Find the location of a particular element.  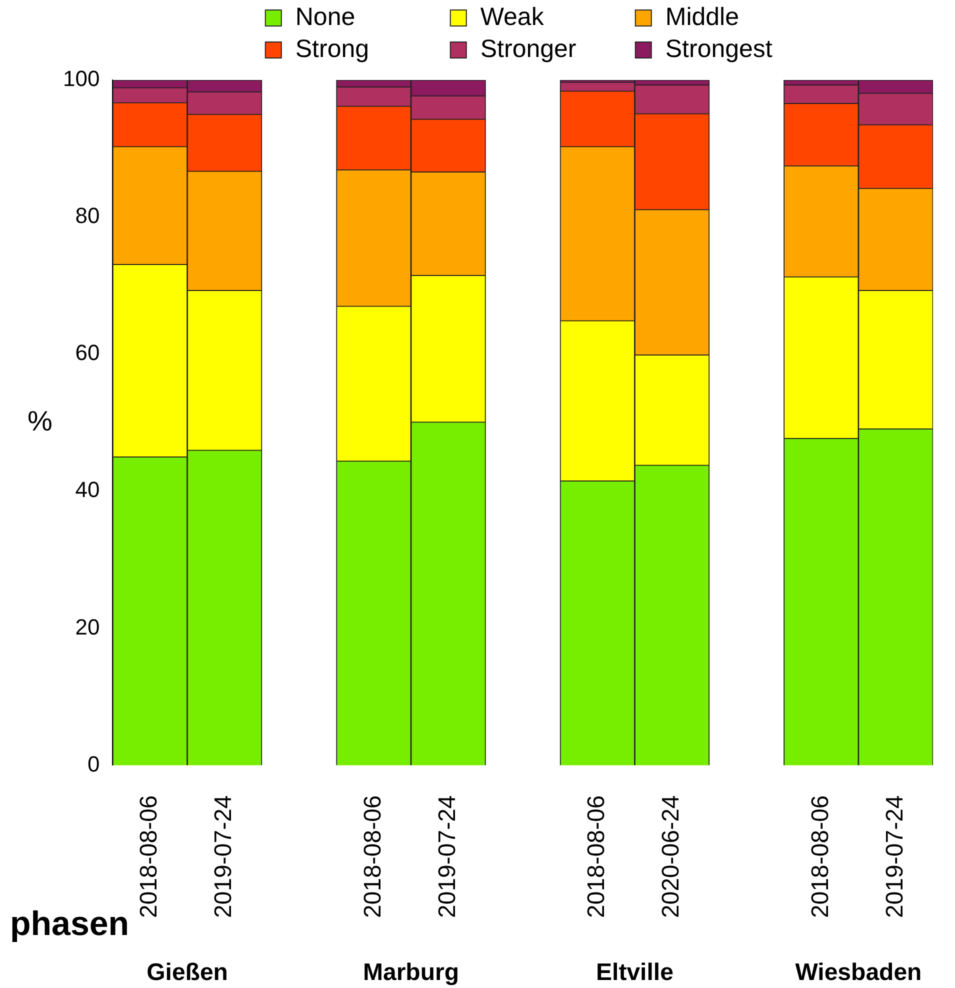

legend-label: Weak is located at coordinates (512, 16).